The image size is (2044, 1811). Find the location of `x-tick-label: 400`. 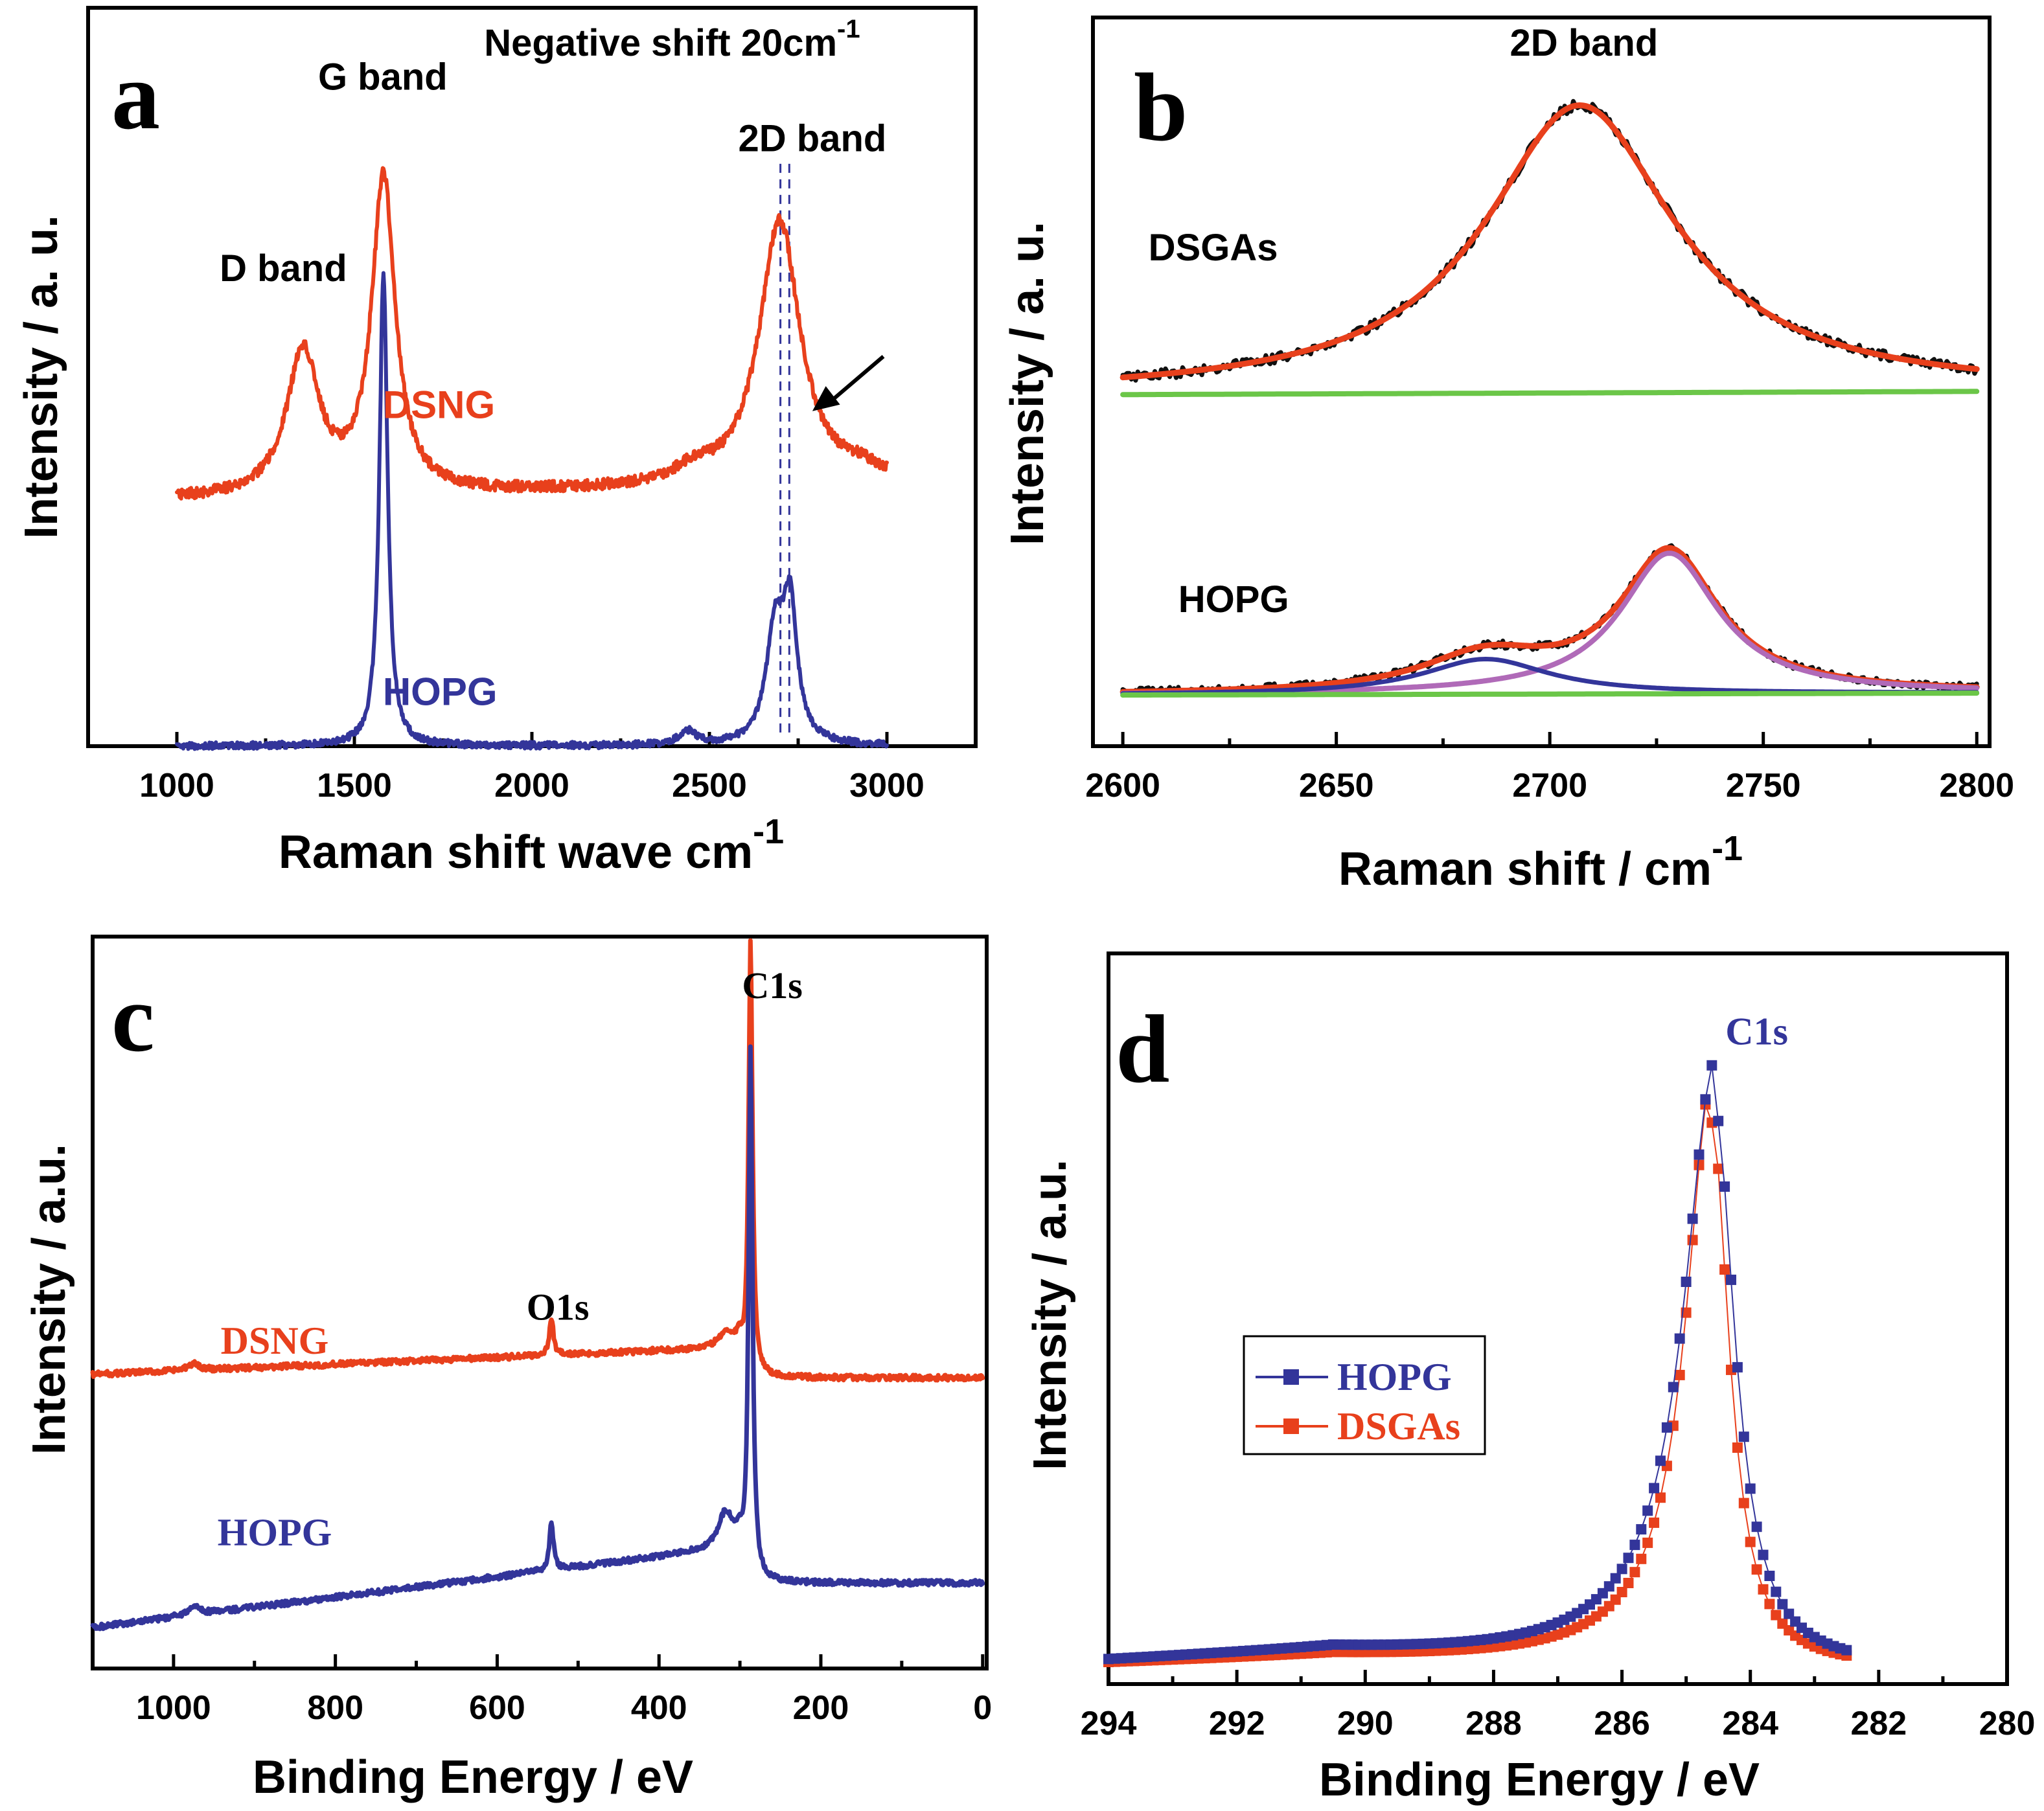

x-tick-label: 400 is located at coordinates (659, 1708).